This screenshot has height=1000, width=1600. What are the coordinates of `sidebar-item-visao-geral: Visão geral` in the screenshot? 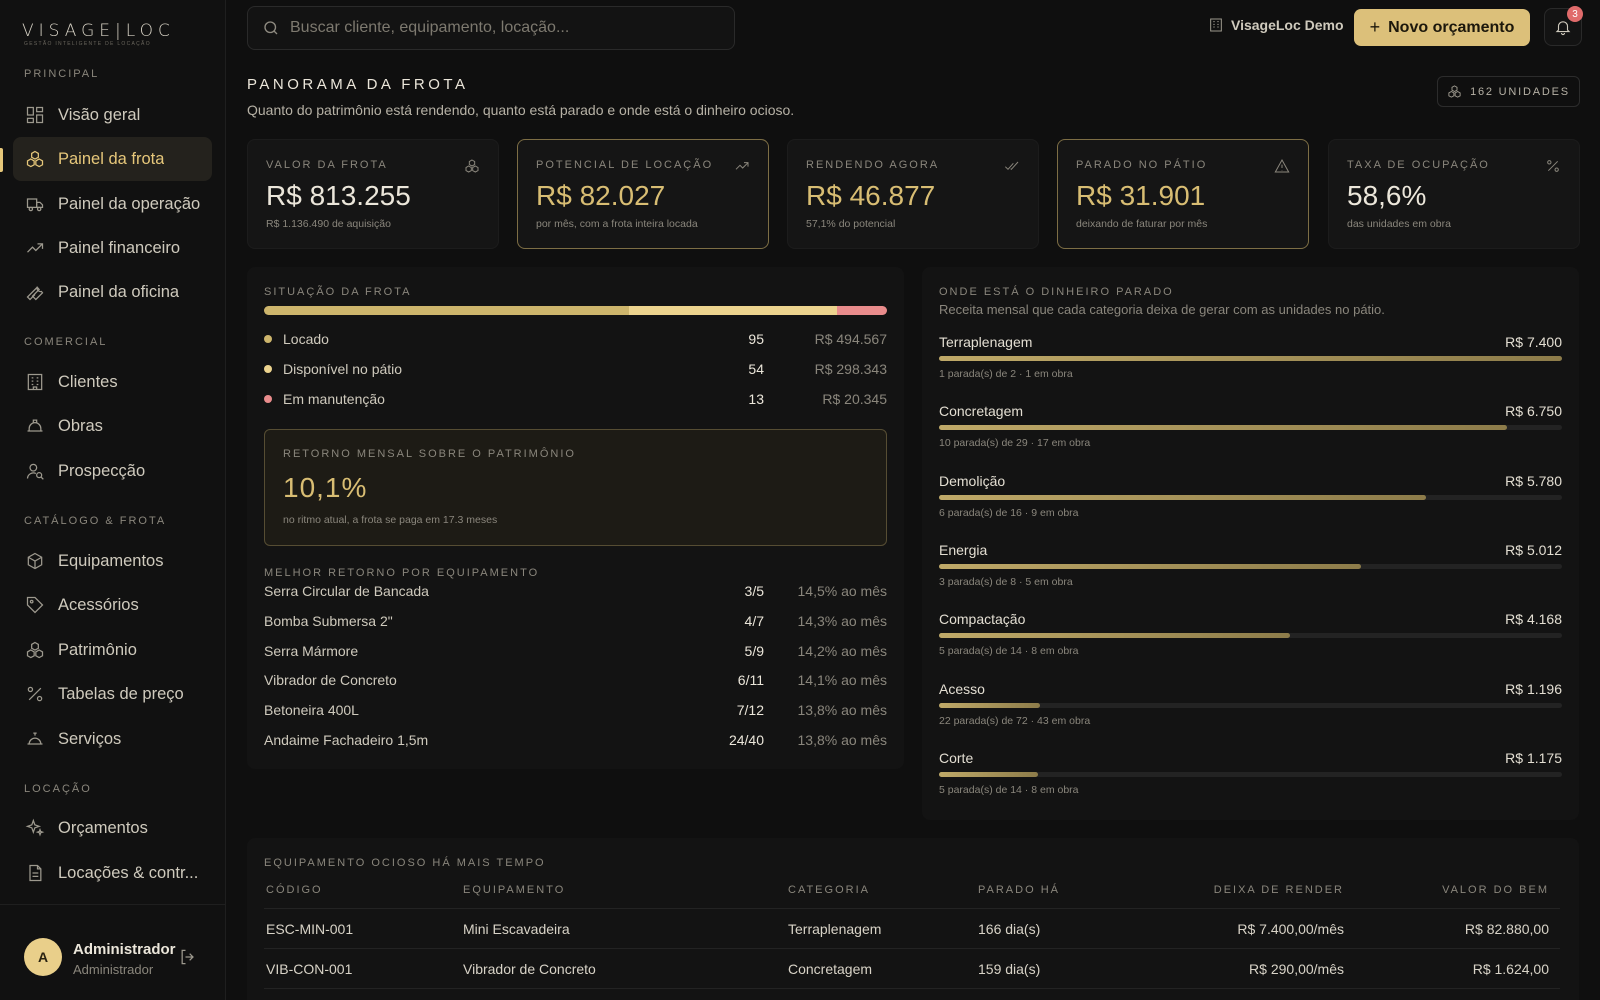 It's located at (112, 115).